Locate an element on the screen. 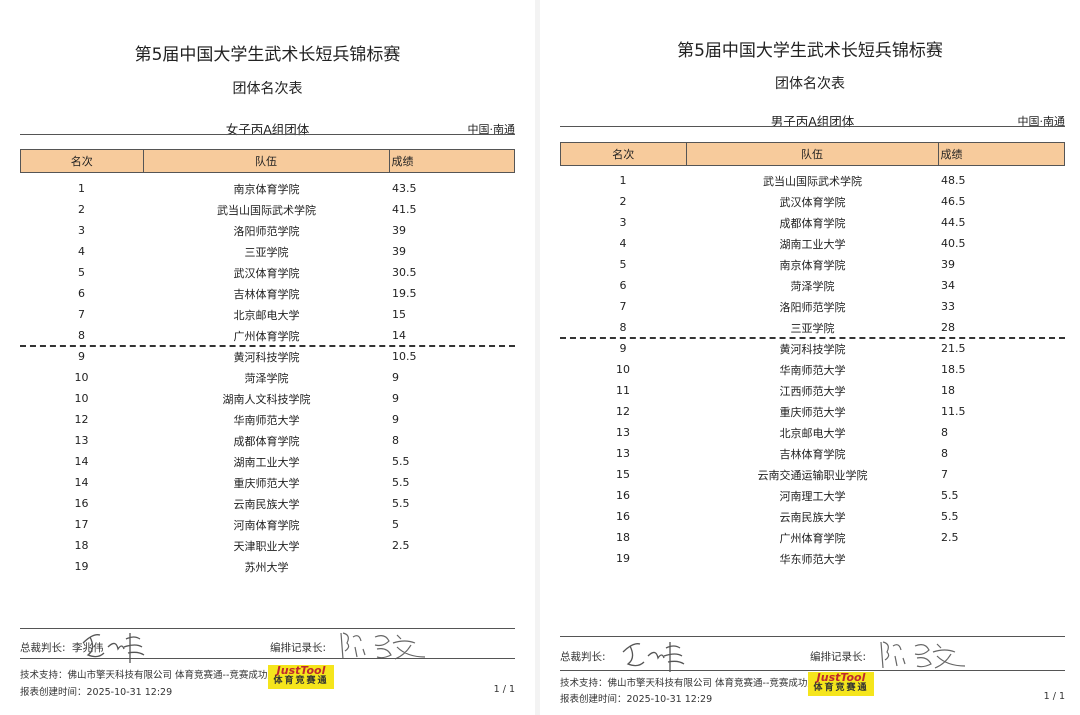 This screenshot has height=715, width=1080. table-row: 3 成都体育学院 44.5 is located at coordinates (812, 222).